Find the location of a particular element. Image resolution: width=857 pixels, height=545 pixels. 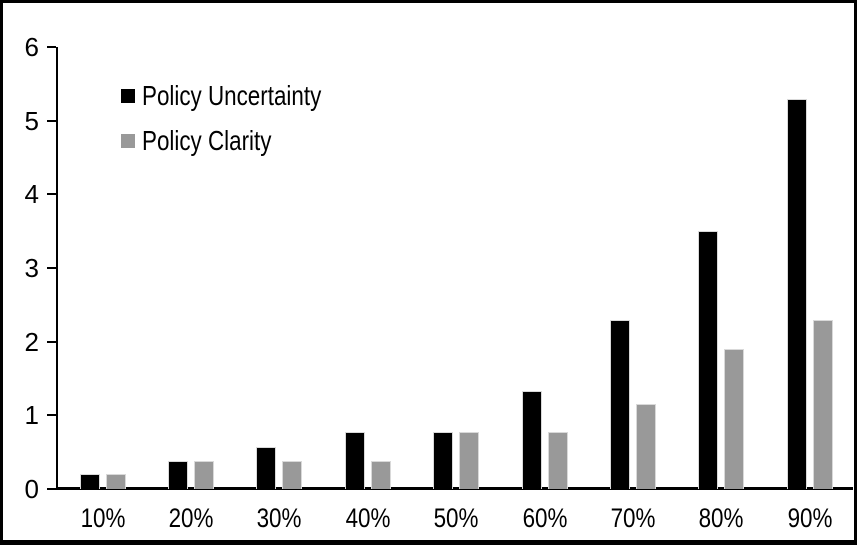

y-axis-tick-label: 3 is located at coordinates (31, 267).